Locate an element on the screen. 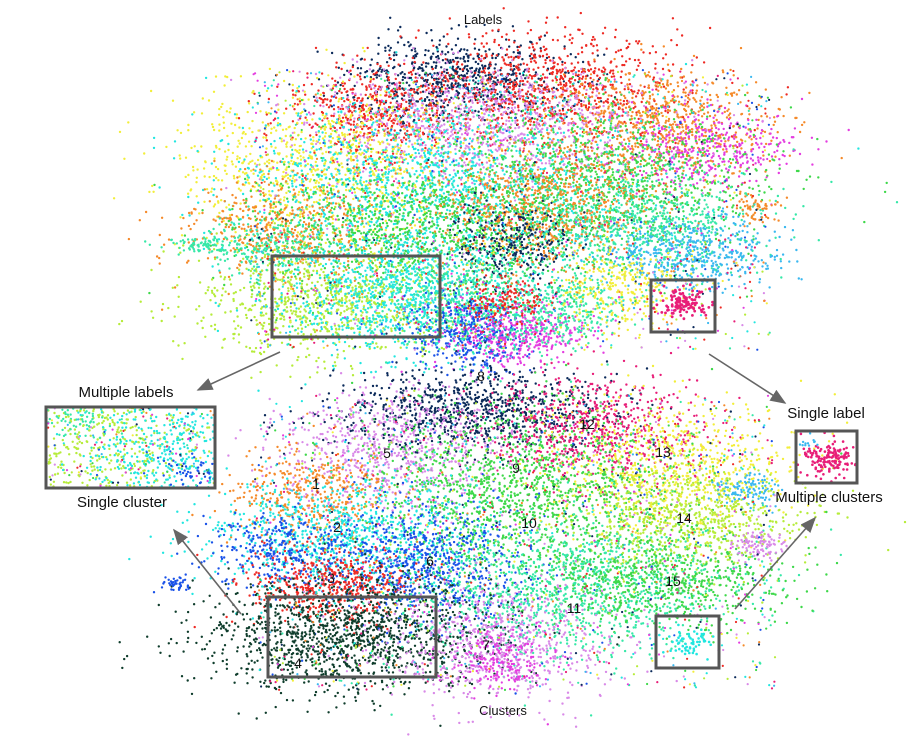 This screenshot has height=741, width=920. cluster-label-9: 9 is located at coordinates (516, 468).